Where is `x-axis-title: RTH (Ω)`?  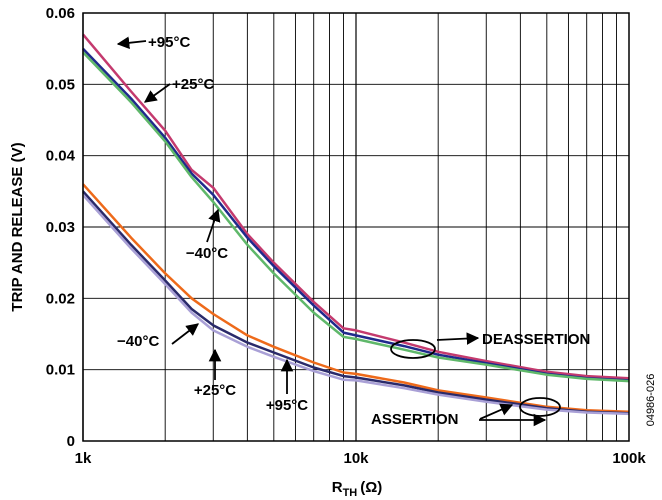
x-axis-title: RTH (Ω) is located at coordinates (357, 489).